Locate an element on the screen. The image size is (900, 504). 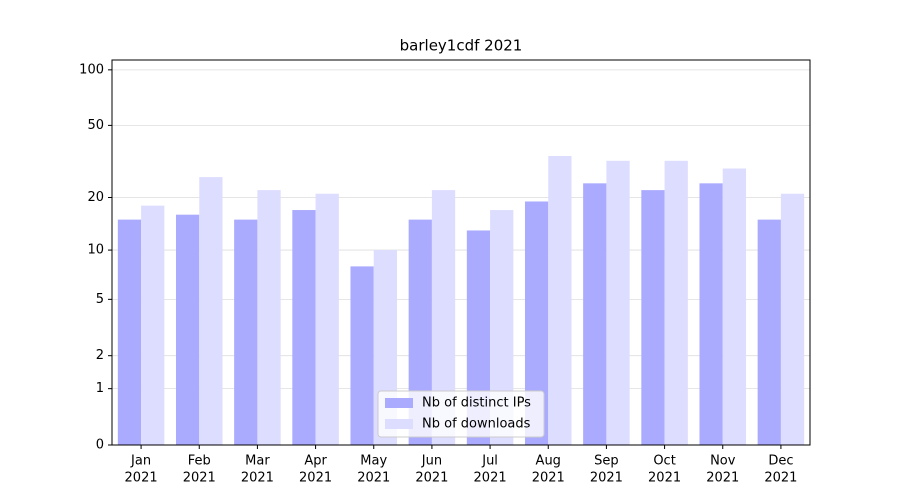
y-tick-label: 1 is located at coordinates (100, 388).